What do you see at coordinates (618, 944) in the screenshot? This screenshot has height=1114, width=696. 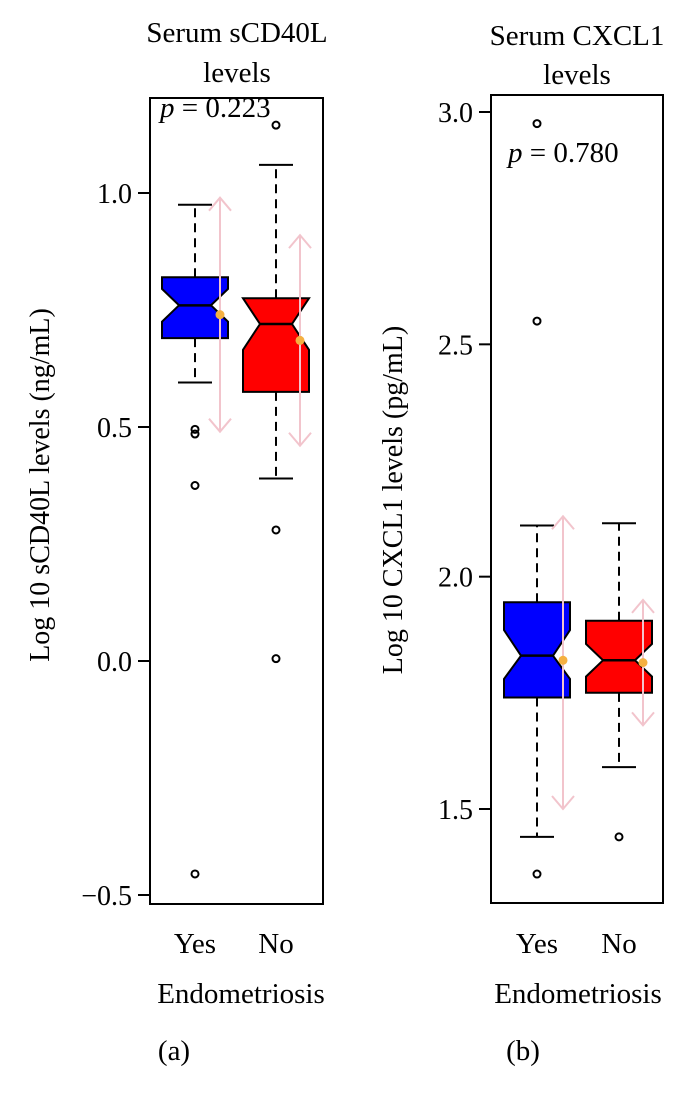 I see `panel-b-x-tick-no: No` at bounding box center [618, 944].